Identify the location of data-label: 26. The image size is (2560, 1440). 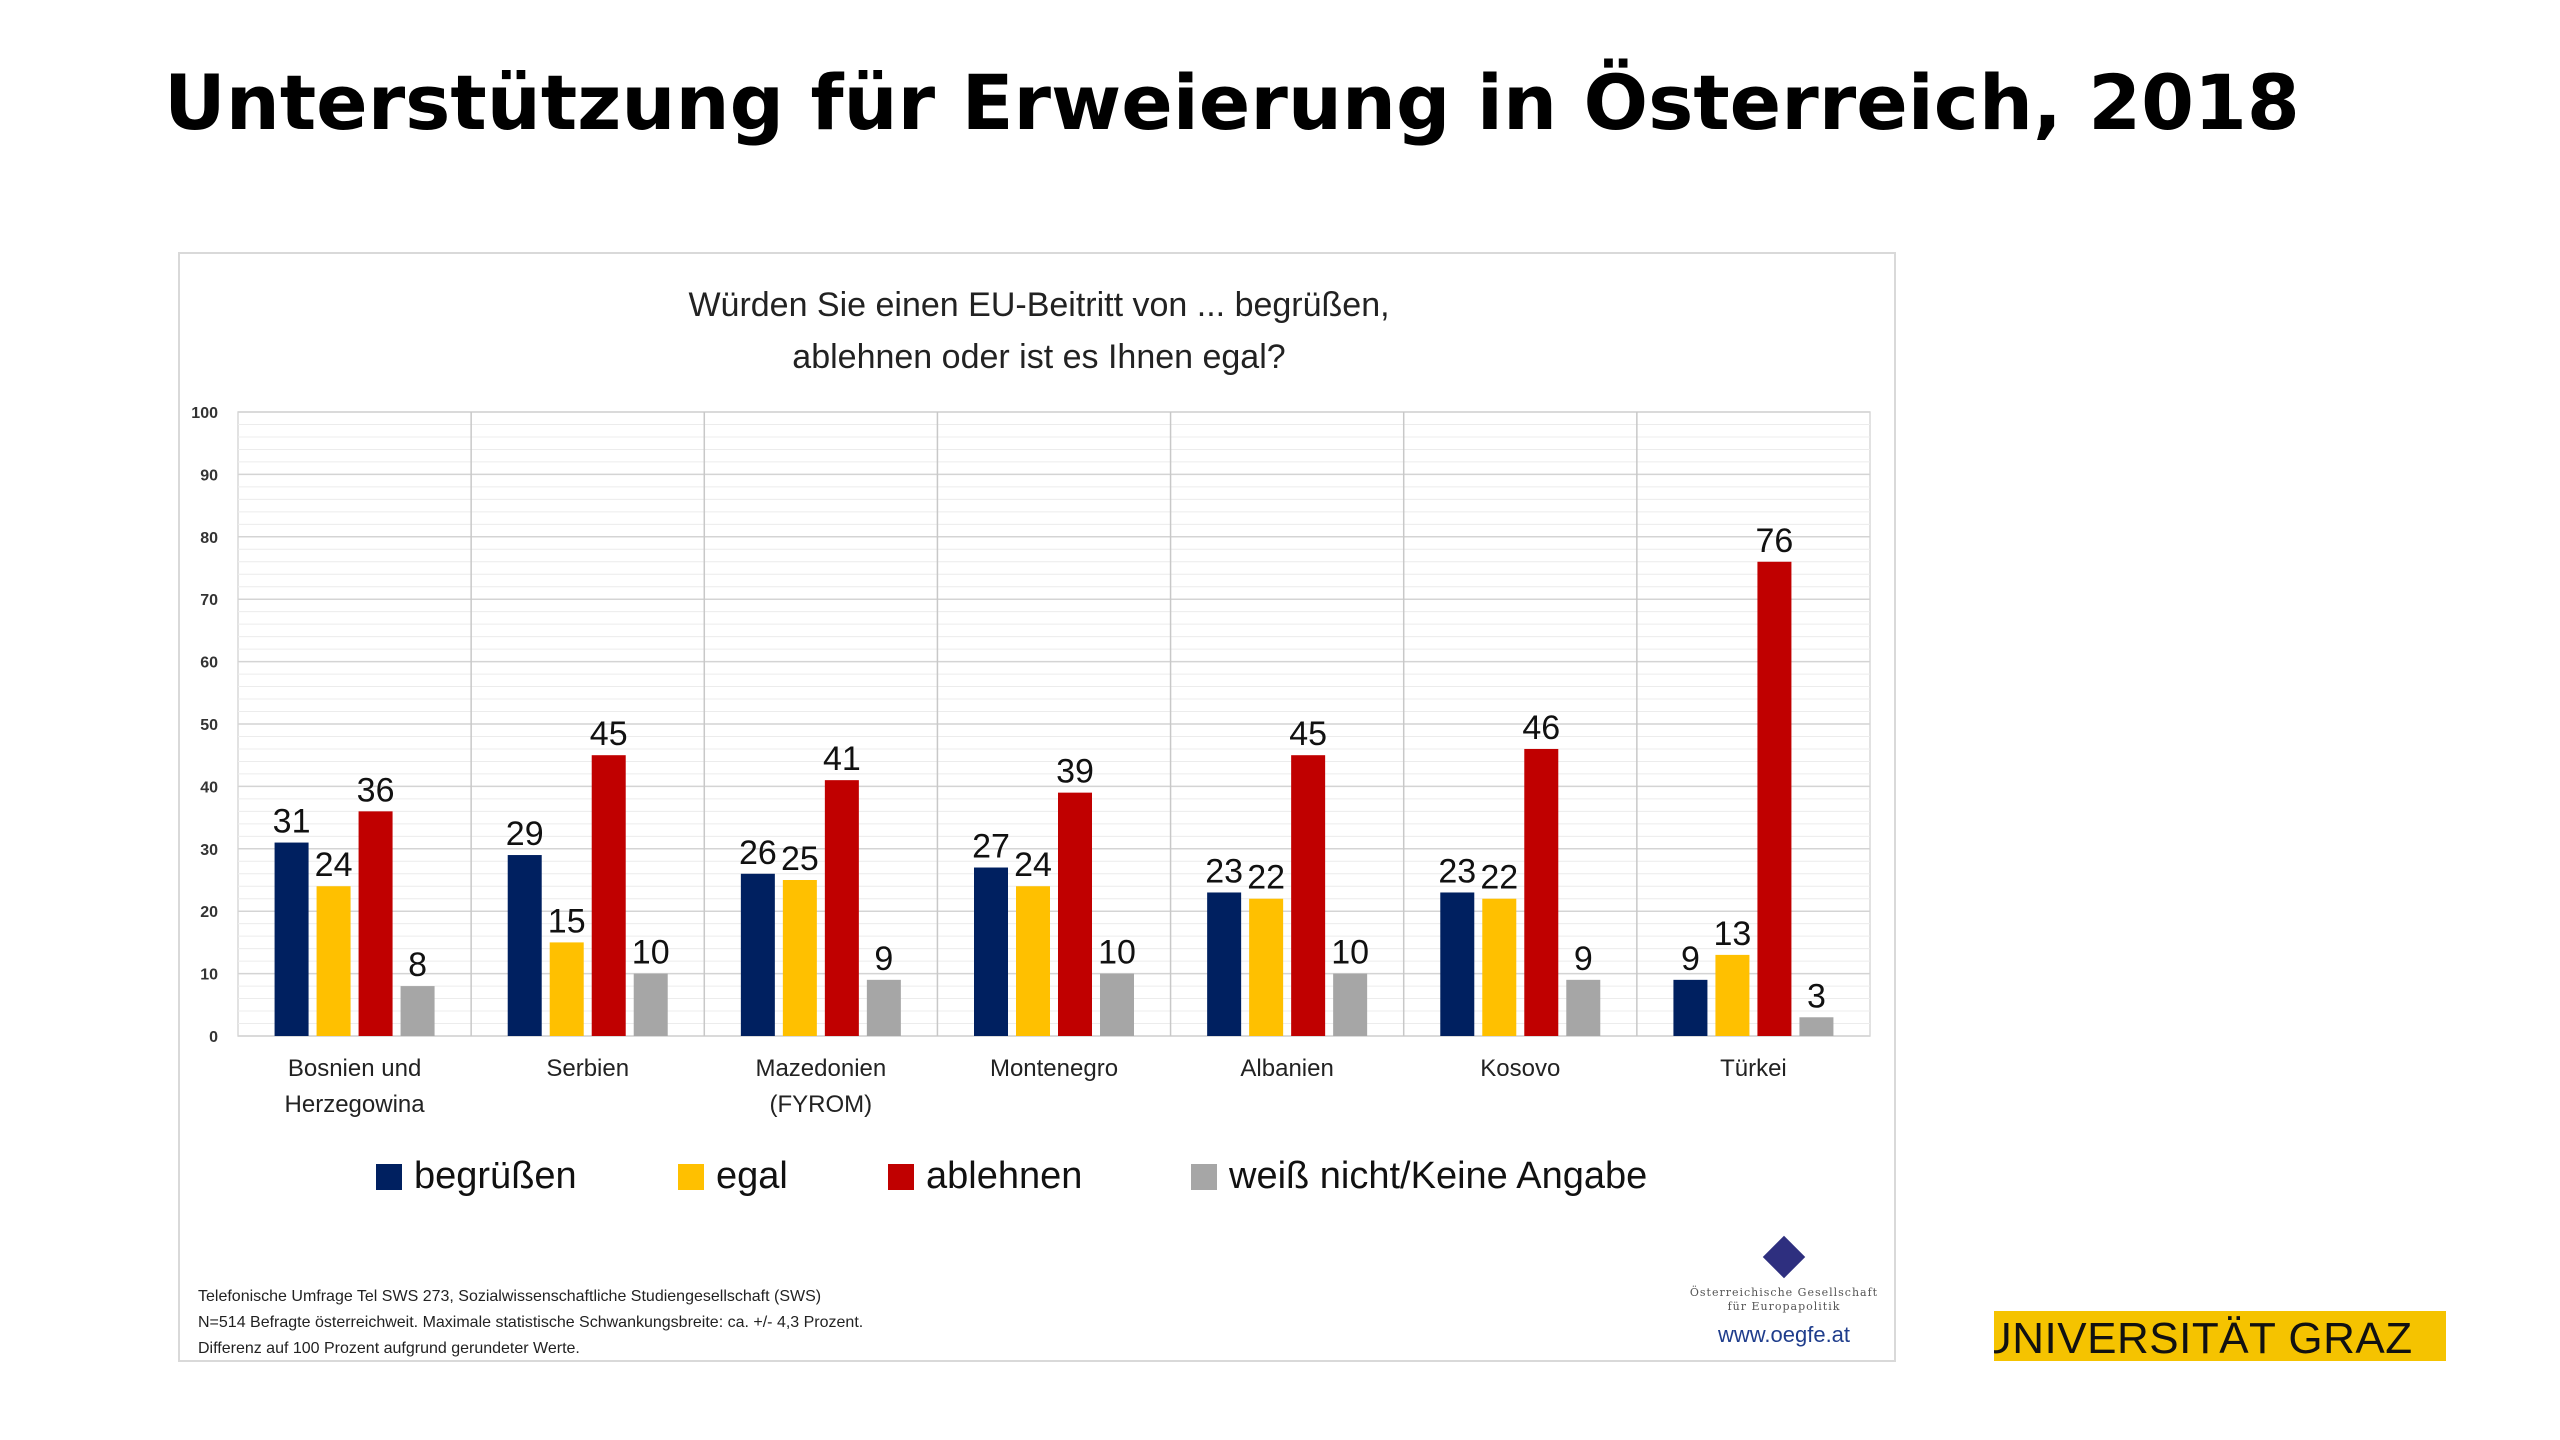
(758, 853).